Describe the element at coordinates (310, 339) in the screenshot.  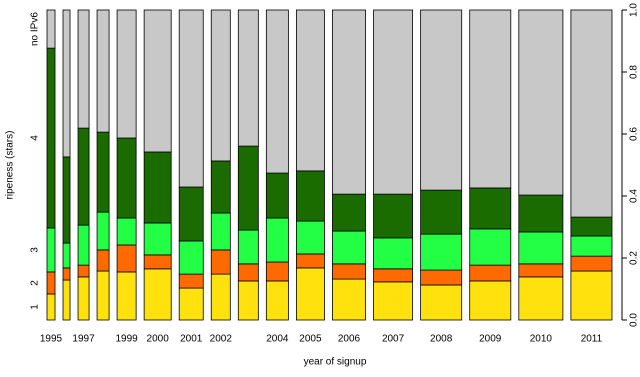
I see `x-tick-label: 2005` at that location.